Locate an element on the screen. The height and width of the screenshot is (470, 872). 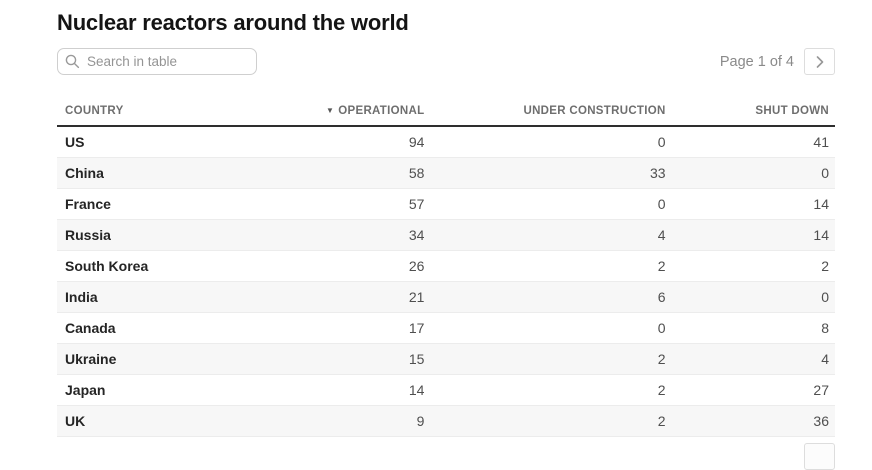
column-header-operational: ▼ OPERATIONAL is located at coordinates (345, 113).